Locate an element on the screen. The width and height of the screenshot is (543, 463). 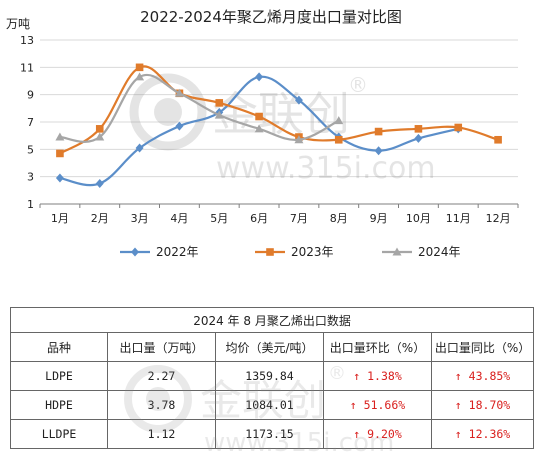
x-tick-label: 9月 is located at coordinates (379, 218).